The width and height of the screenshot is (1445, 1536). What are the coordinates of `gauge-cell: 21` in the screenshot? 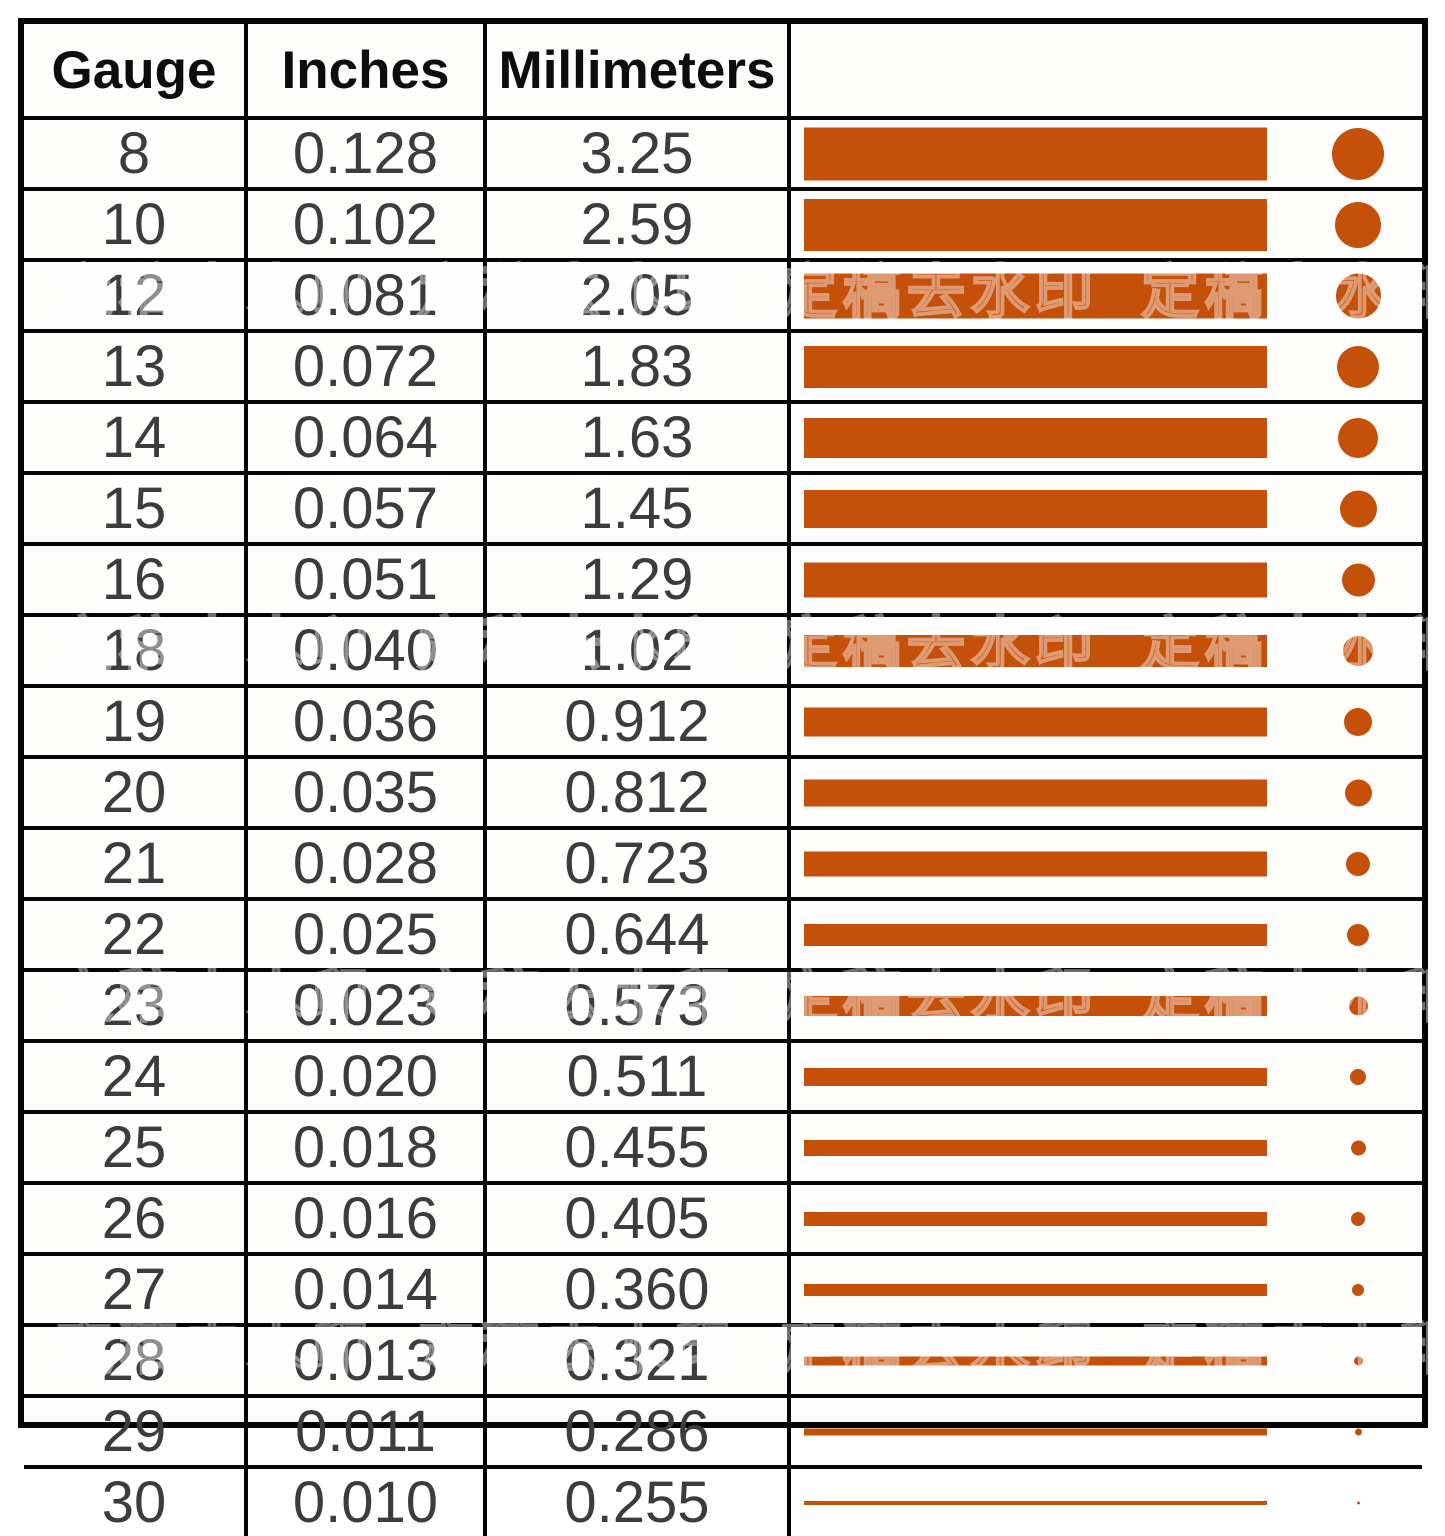 It's located at (136, 865).